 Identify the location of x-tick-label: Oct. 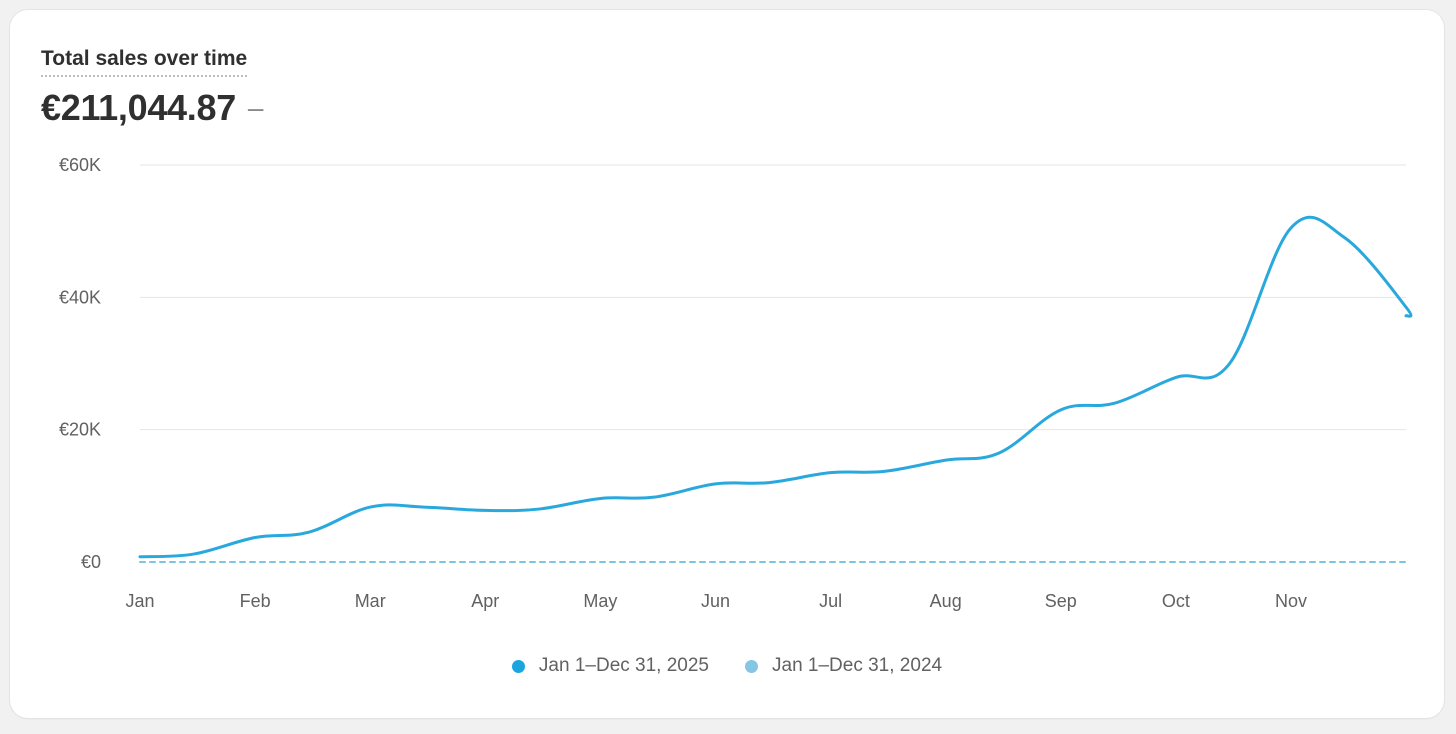
(1176, 601).